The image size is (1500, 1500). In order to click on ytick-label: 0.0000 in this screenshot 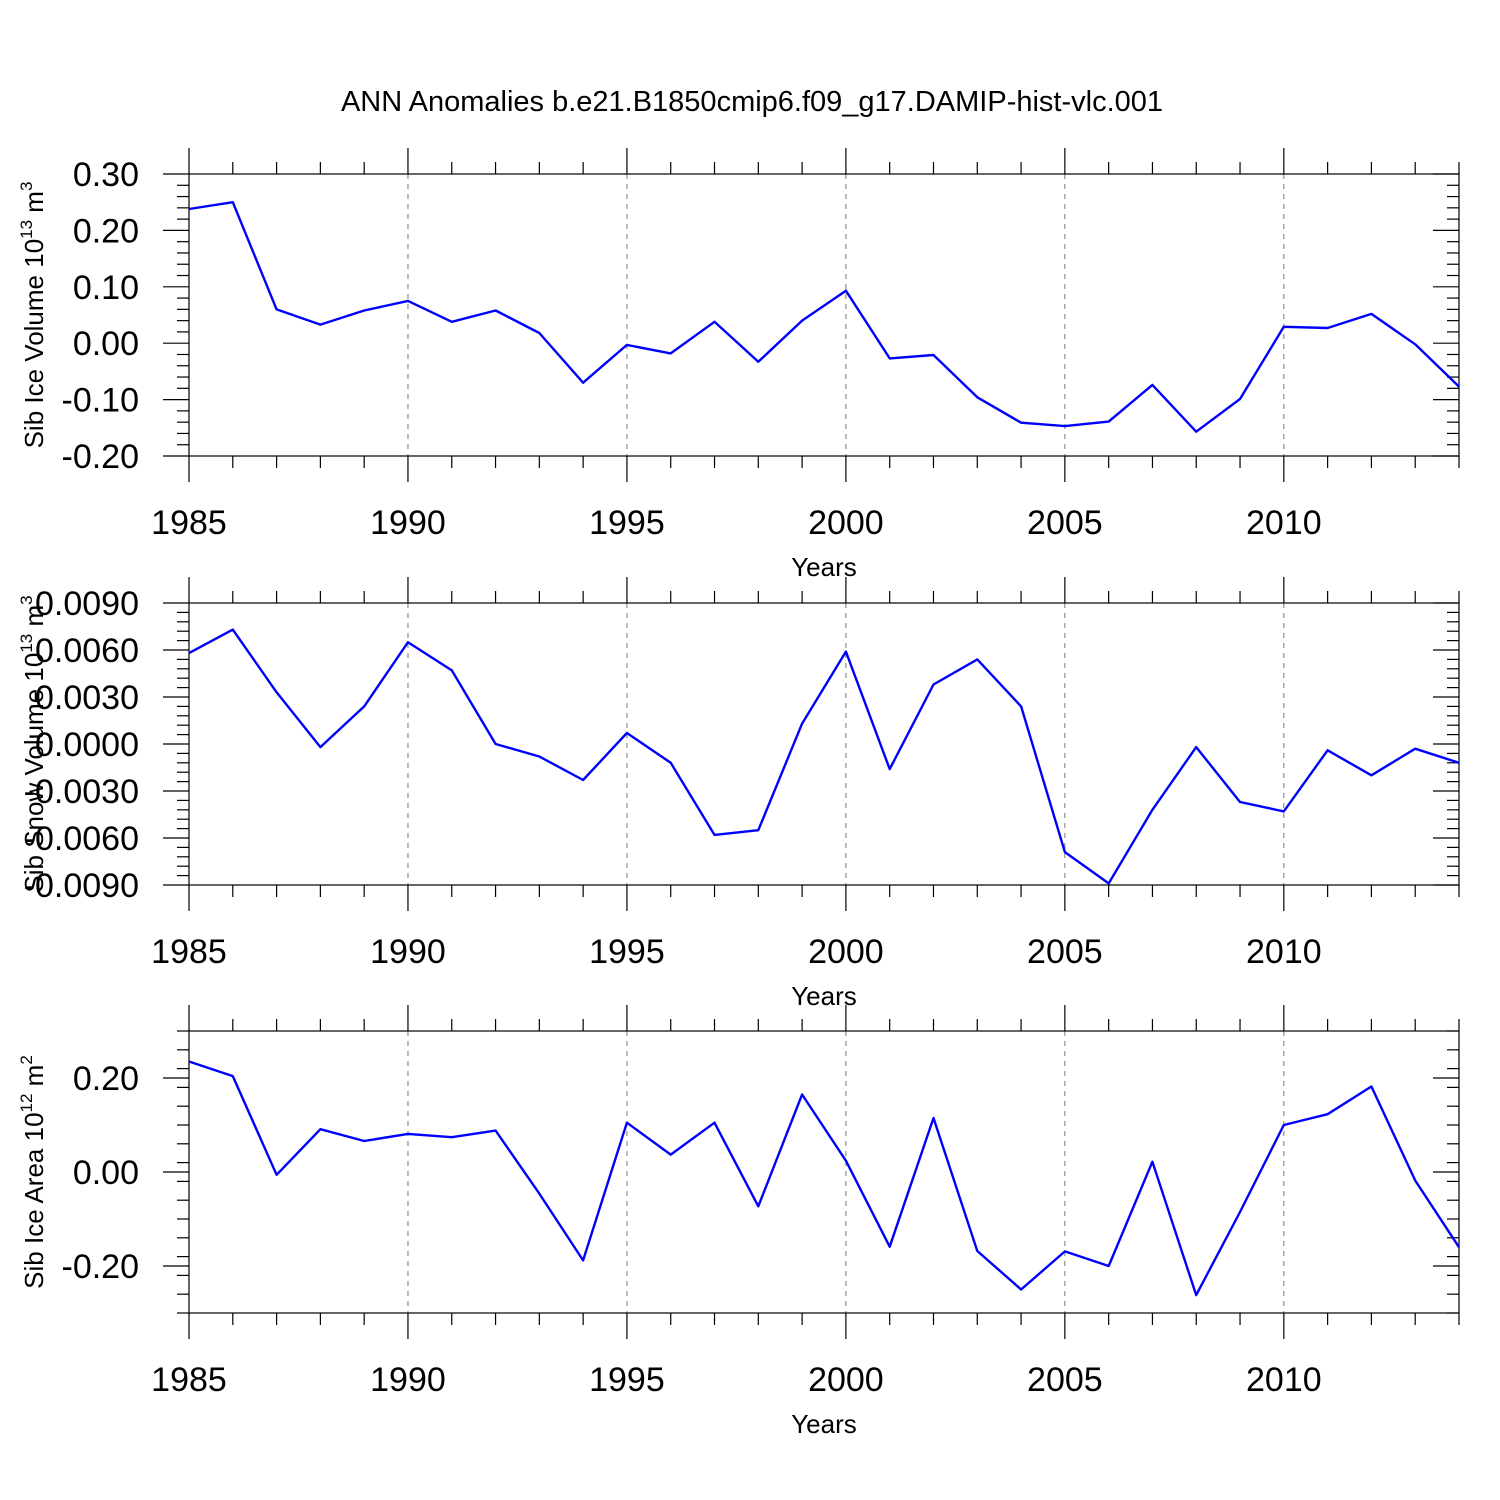, I will do `click(87, 745)`.